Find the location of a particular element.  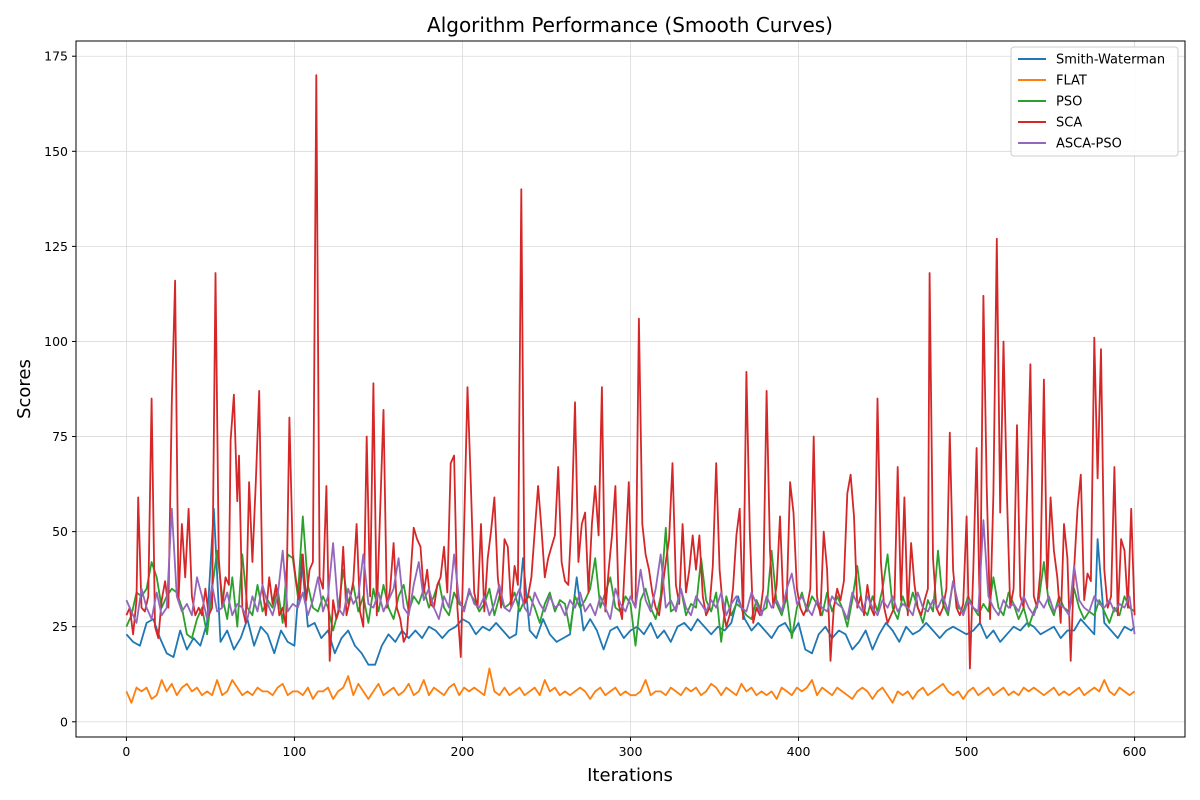

y-tick-label: 25 is located at coordinates (60, 626).